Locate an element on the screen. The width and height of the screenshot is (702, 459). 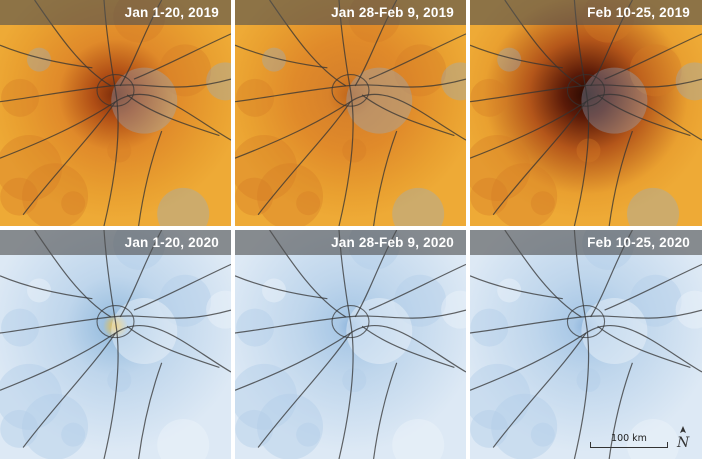
panel-title: Jan 28-Feb 9, 2020 is located at coordinates (350, 242).